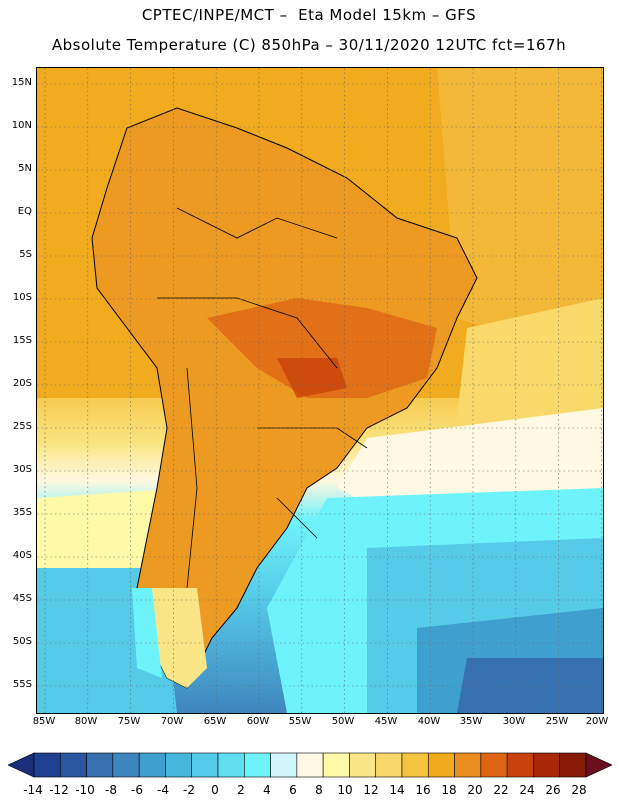  Describe the element at coordinates (22, 426) in the screenshot. I see `lat-label: 25S` at that location.